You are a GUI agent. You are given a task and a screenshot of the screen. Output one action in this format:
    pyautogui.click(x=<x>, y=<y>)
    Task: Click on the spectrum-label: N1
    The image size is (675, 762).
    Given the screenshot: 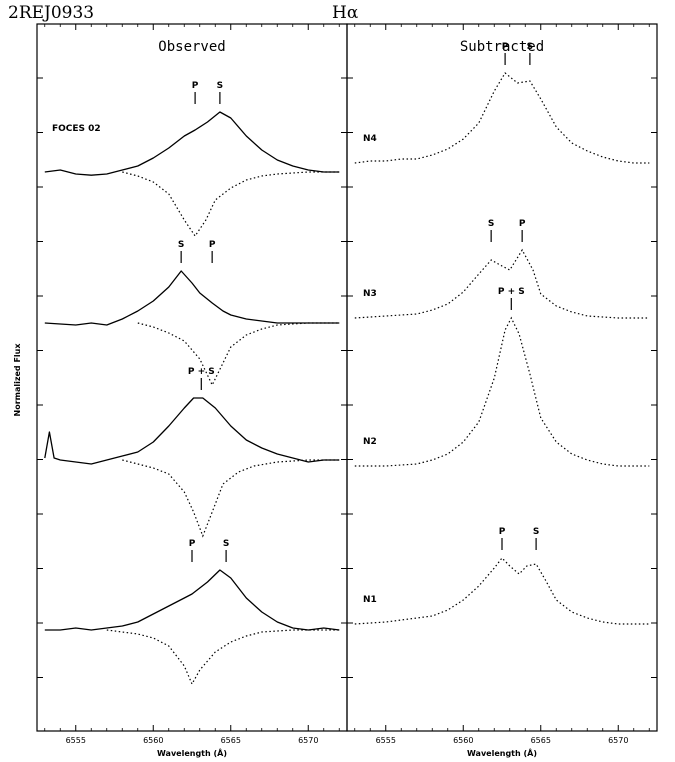 What is the action you would take?
    pyautogui.click(x=370, y=600)
    